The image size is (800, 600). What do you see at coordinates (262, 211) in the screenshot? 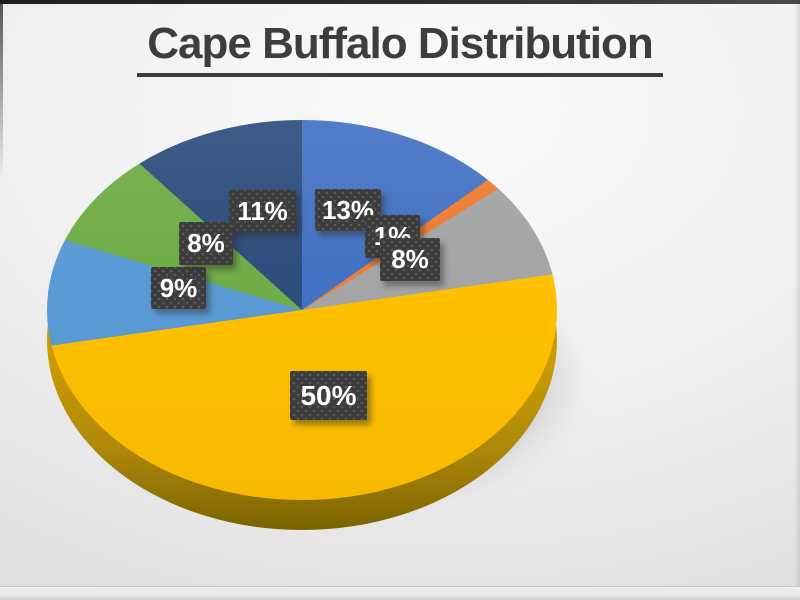
I see `slice-label-11pct: 11%` at bounding box center [262, 211].